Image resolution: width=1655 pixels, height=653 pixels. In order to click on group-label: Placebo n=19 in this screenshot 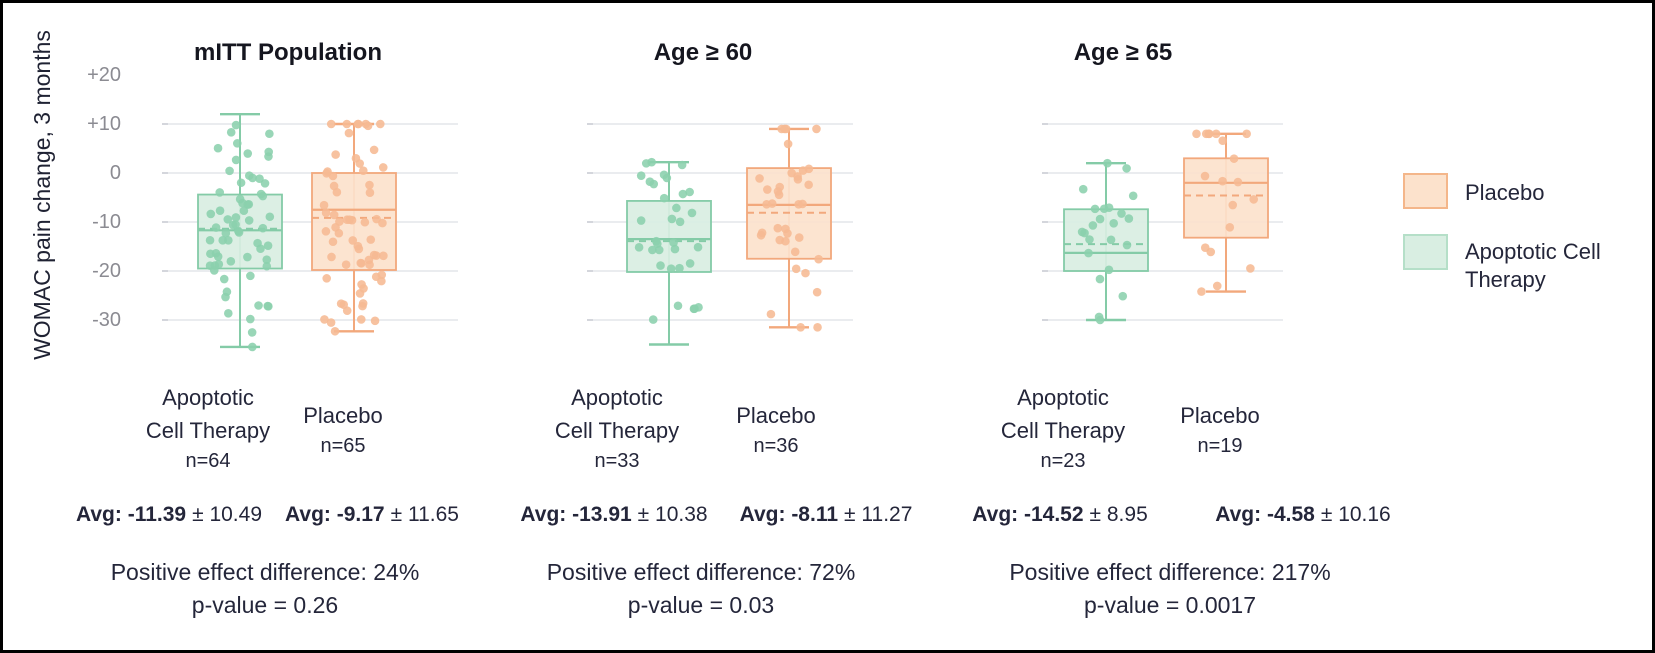, I will do `click(1220, 429)`.